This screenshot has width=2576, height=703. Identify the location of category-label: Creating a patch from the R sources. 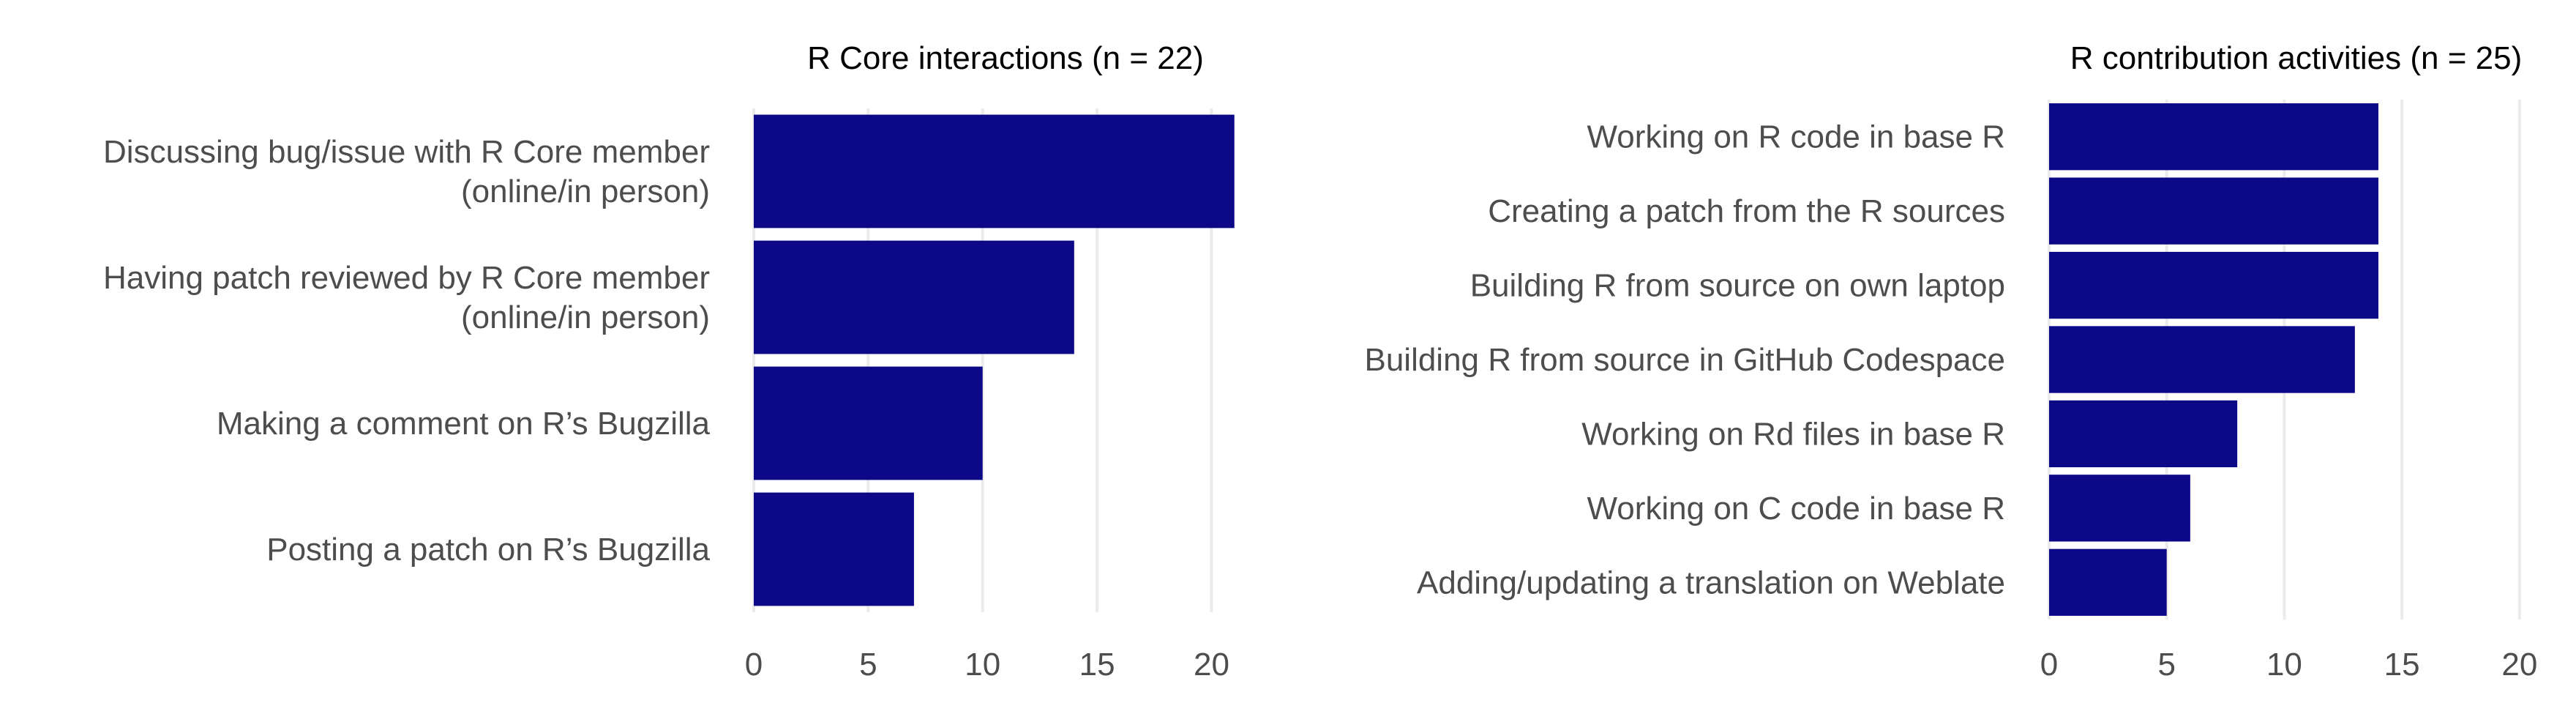
(1746, 211).